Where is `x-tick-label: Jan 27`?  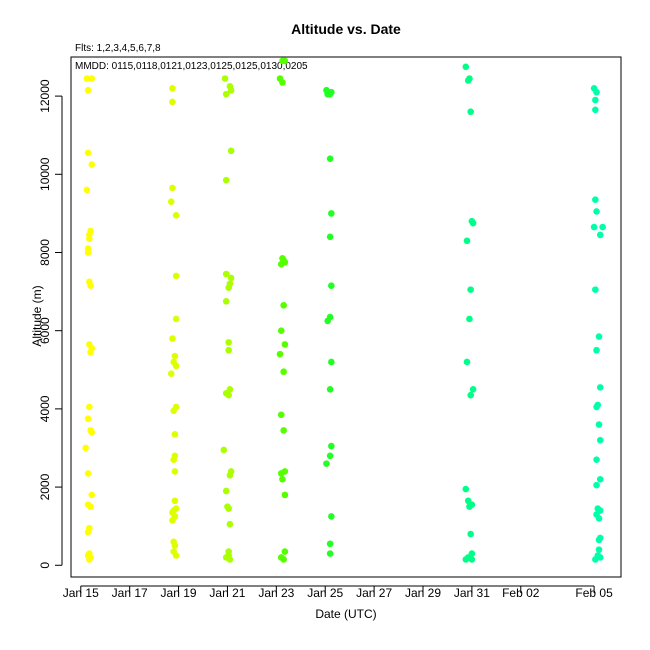
x-tick-label: Jan 27 is located at coordinates (374, 593).